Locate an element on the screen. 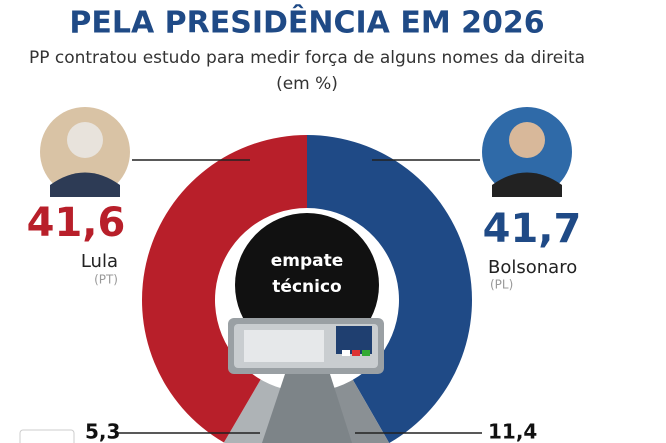  candidate-name: Lula is located at coordinates (99, 261).